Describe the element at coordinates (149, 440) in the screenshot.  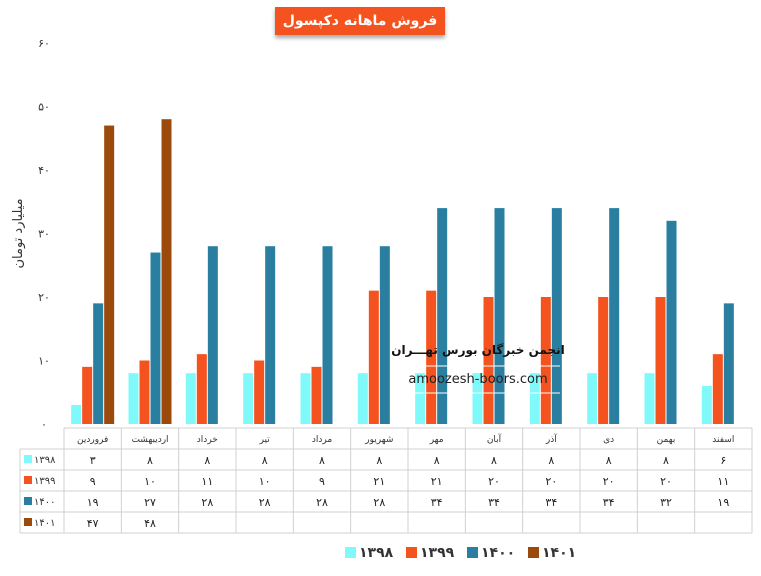
I see `x-tick-label: اردیبهشت` at that location.